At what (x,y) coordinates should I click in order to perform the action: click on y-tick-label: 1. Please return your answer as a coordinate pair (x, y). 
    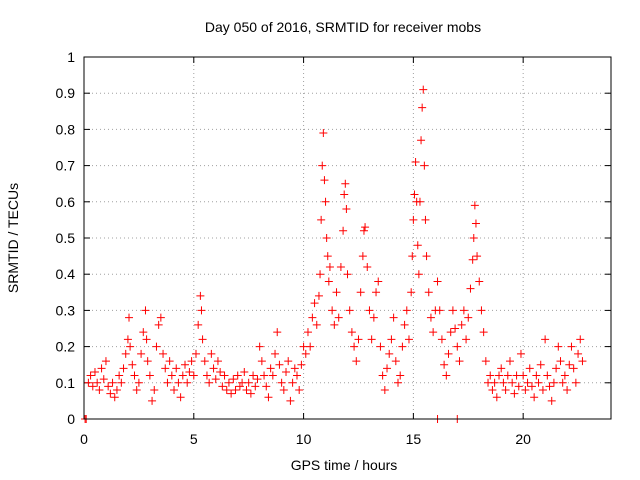
    Looking at the image, I should click on (71, 57).